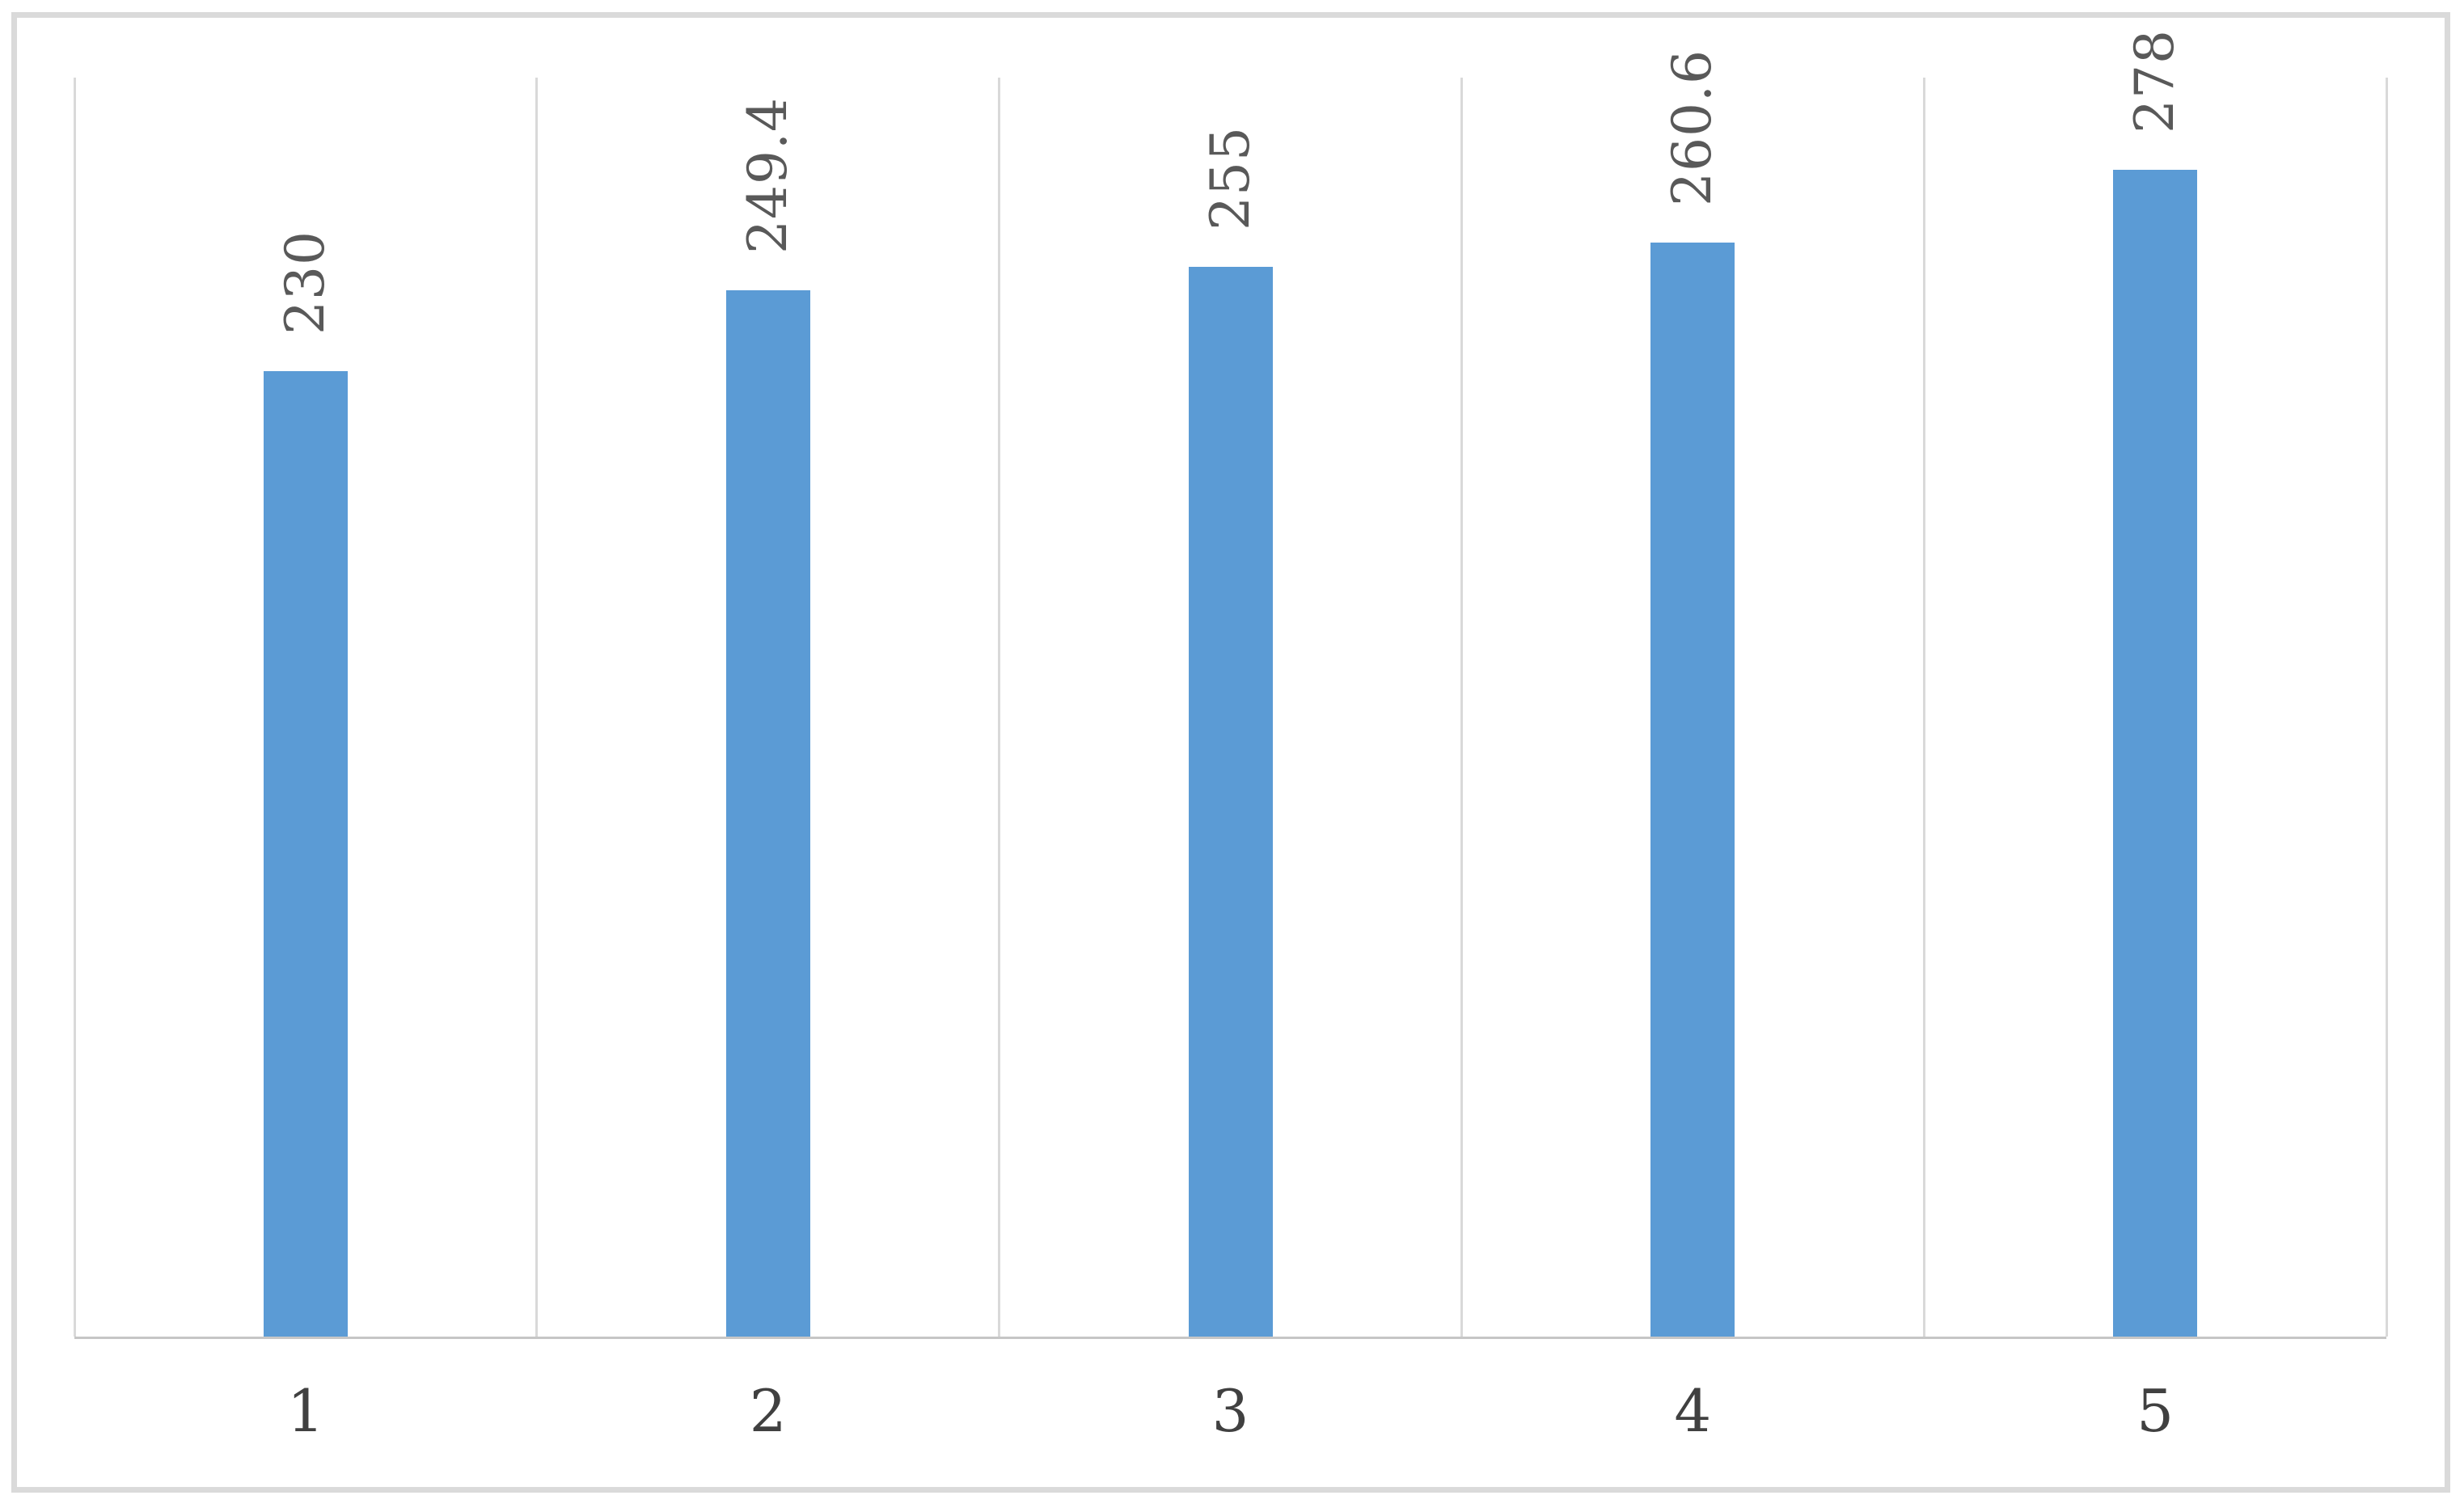 This screenshot has height=1508, width=2464. Describe the element at coordinates (768, 1411) in the screenshot. I see `x-axis-tick-label: 2` at that location.